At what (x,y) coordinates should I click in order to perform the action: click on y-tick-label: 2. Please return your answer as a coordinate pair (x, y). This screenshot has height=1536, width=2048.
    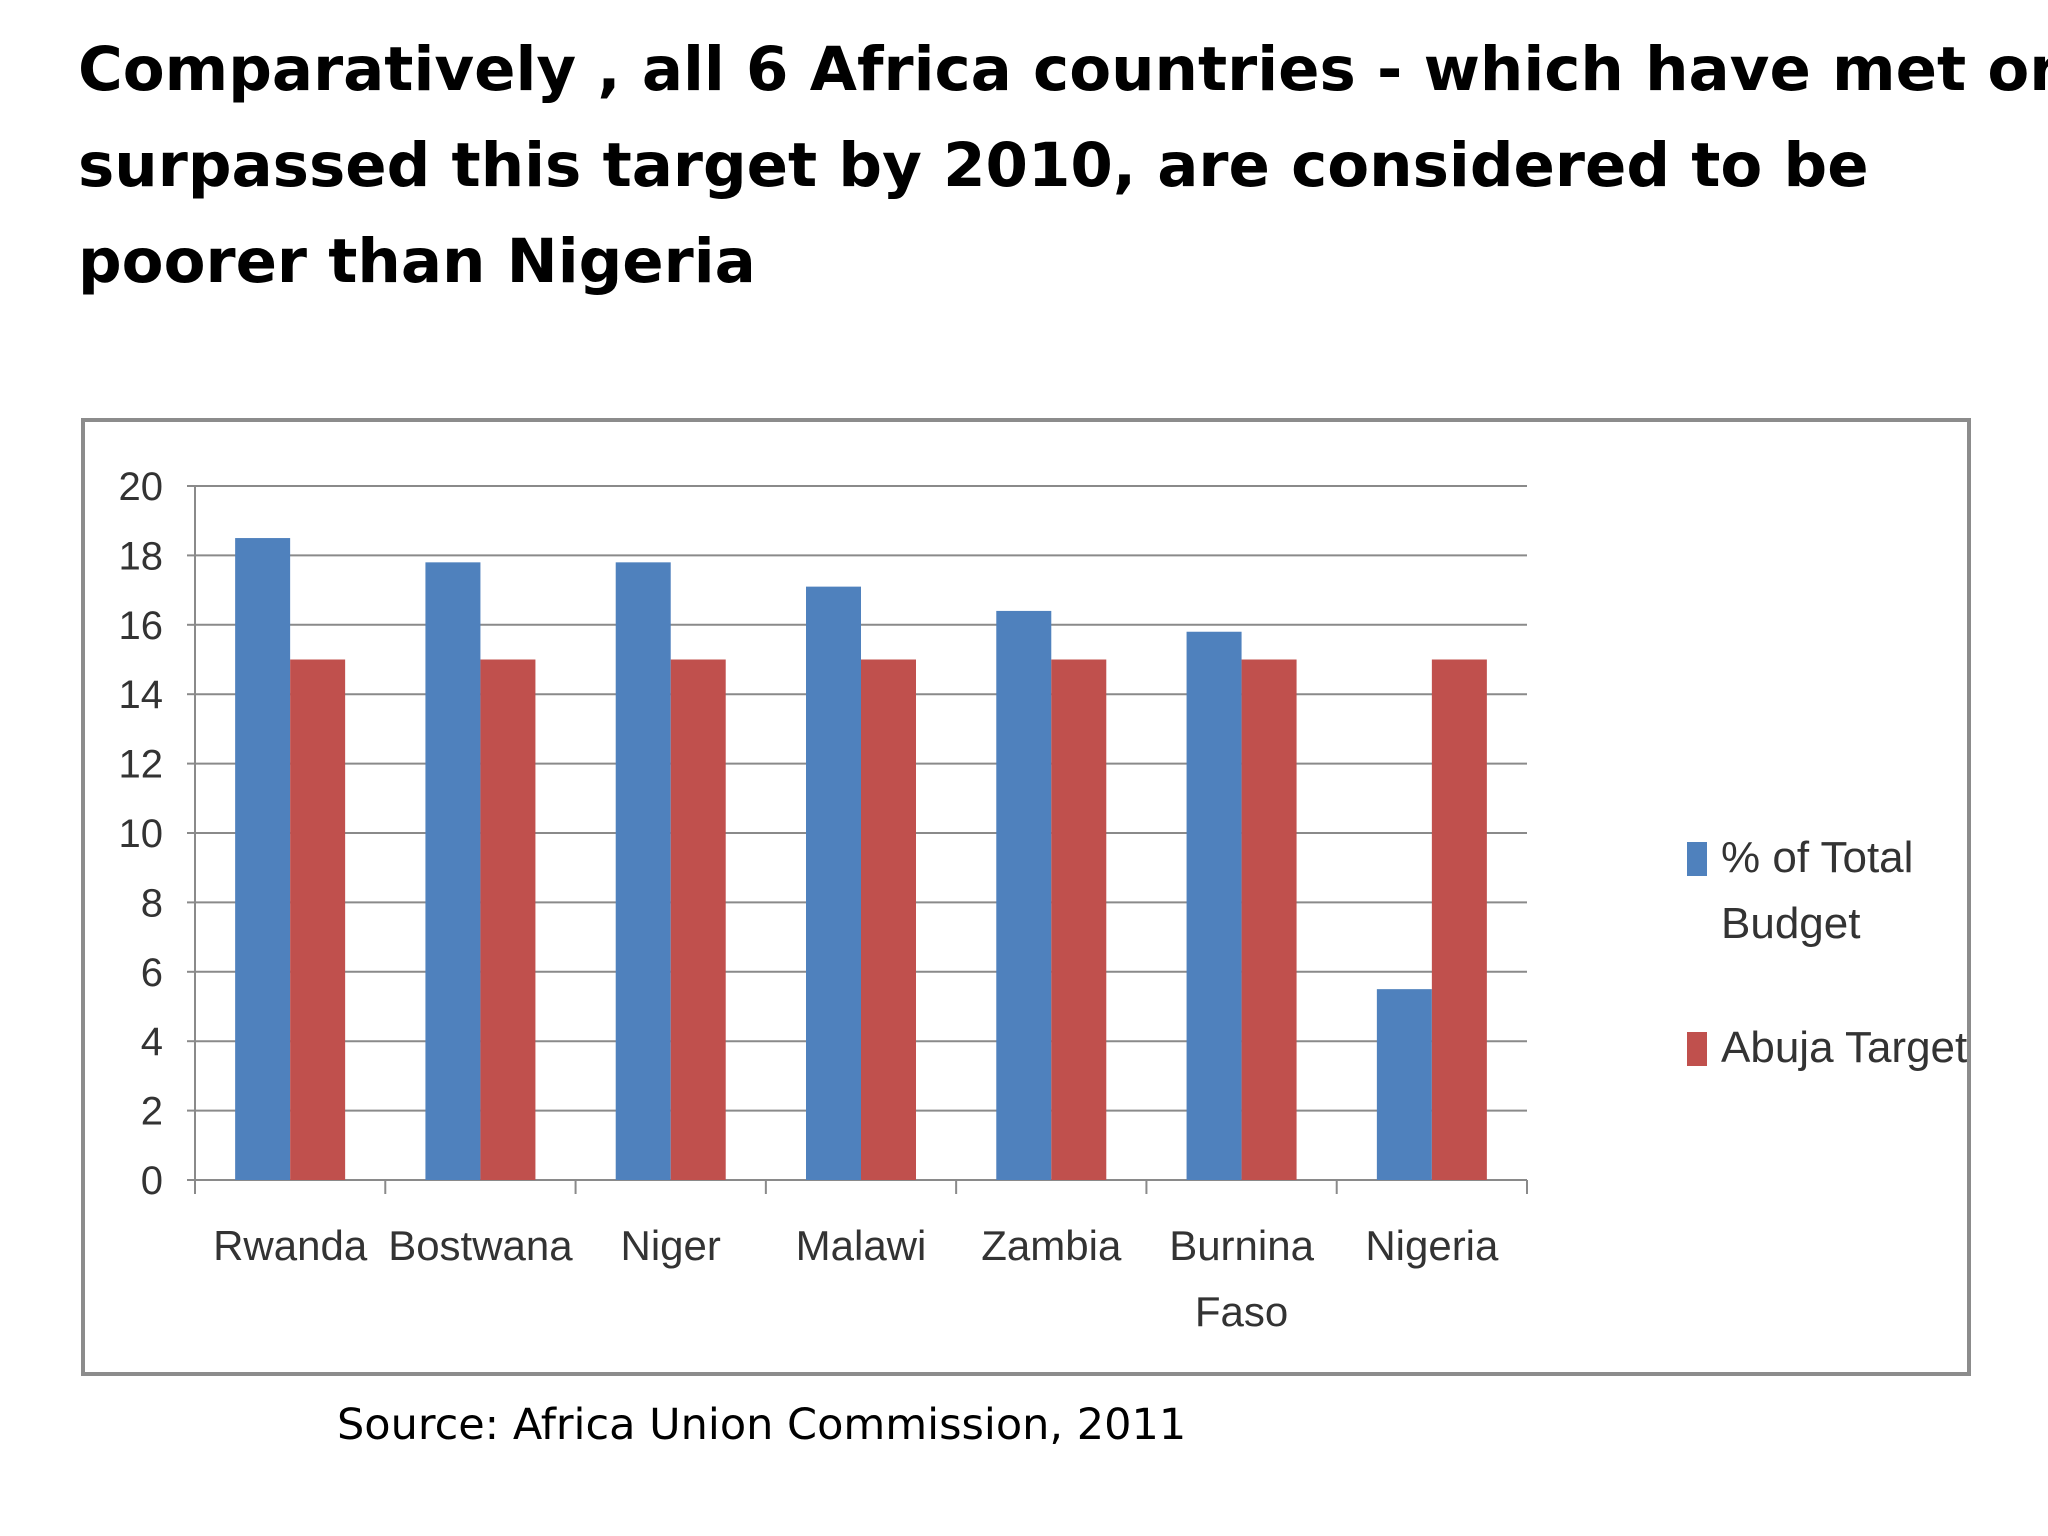
    Looking at the image, I should click on (152, 1112).